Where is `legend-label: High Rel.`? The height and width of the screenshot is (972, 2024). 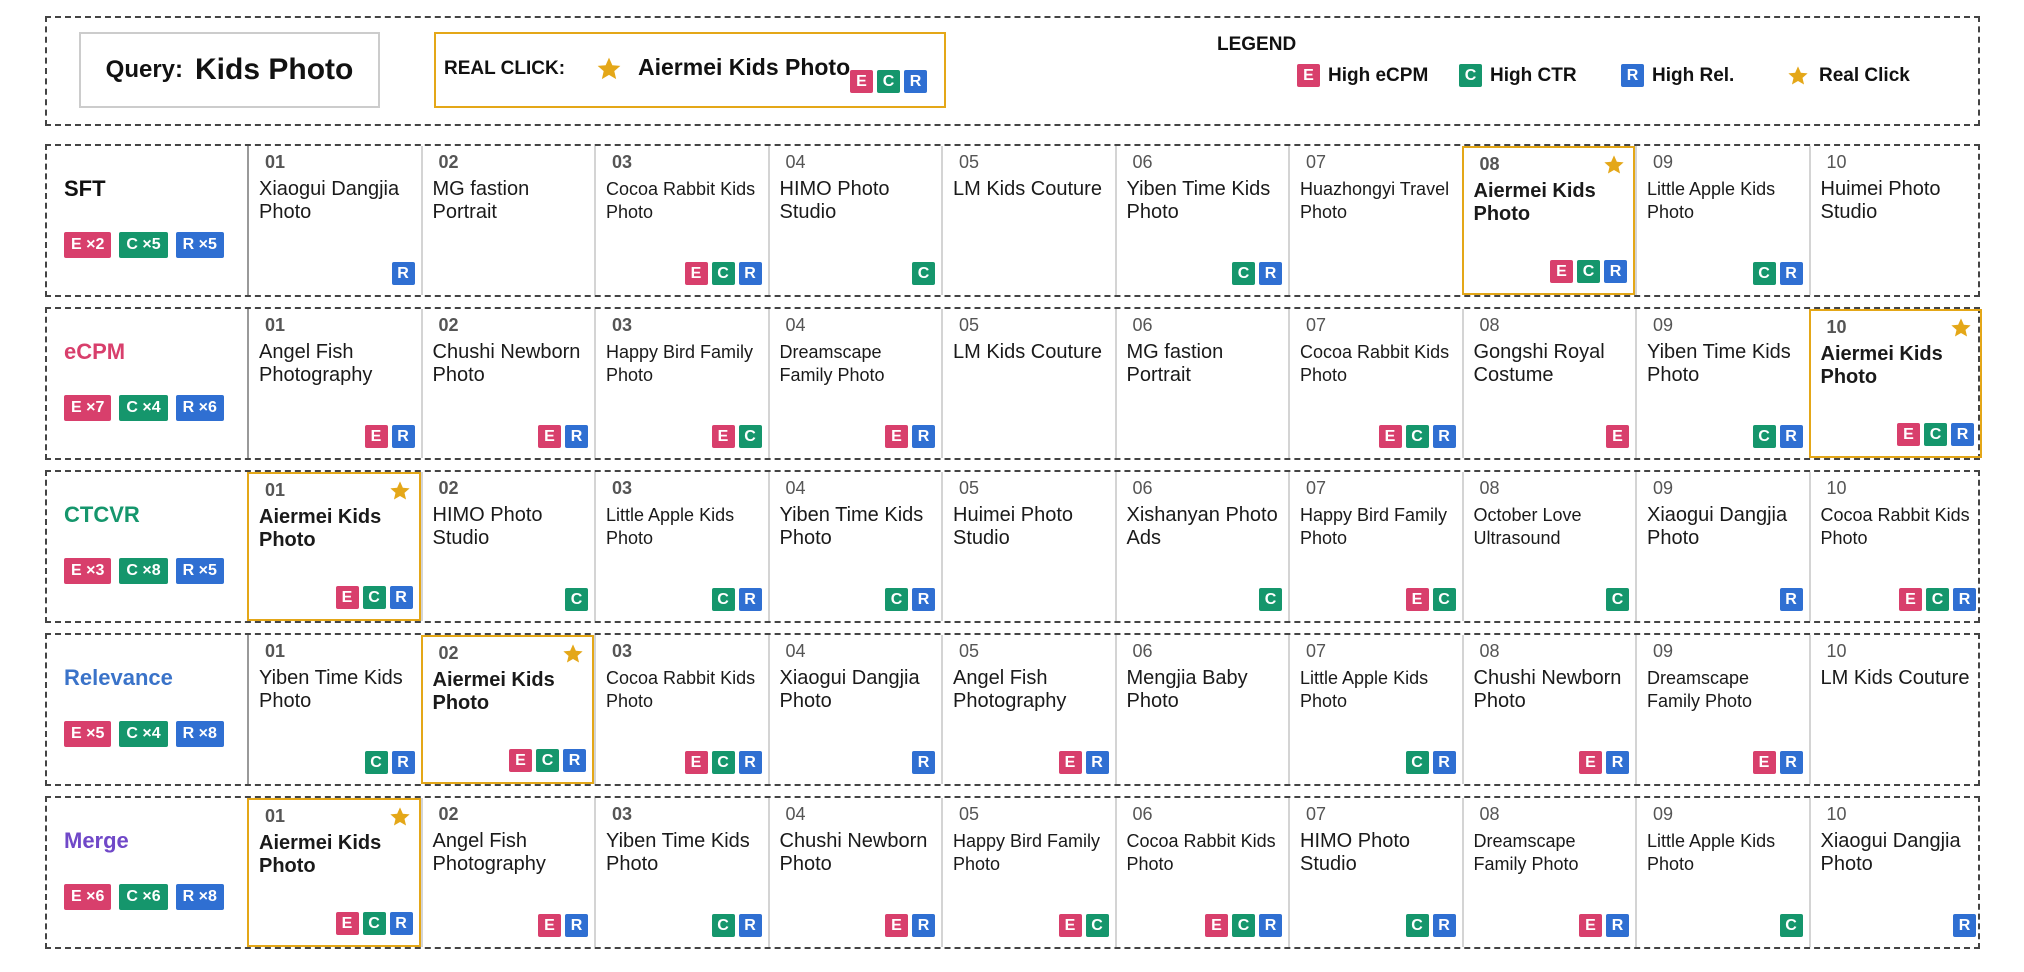
legend-label: High Rel. is located at coordinates (1693, 75).